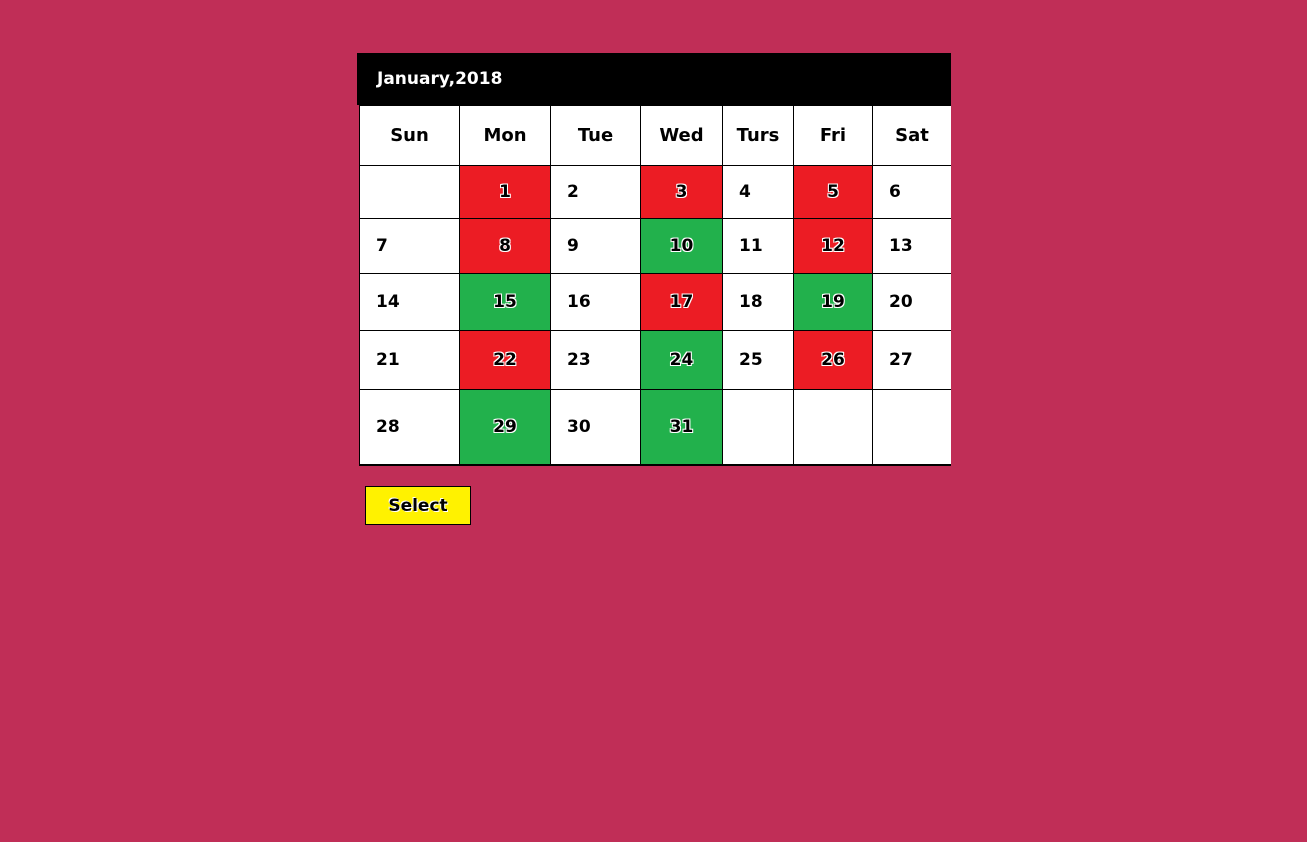  I want to click on select-button: Select, so click(418, 505).